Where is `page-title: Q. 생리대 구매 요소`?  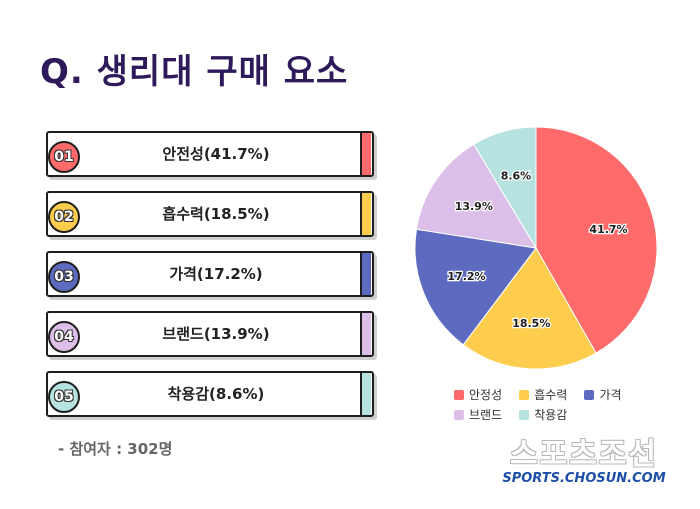 page-title: Q. 생리대 구매 요소 is located at coordinates (194, 72).